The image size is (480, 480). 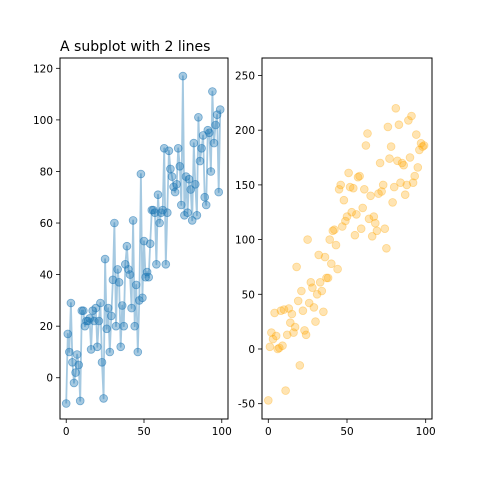 What do you see at coordinates (245, 241) in the screenshot?
I see `subplot-right-y-tick-label: 100` at bounding box center [245, 241].